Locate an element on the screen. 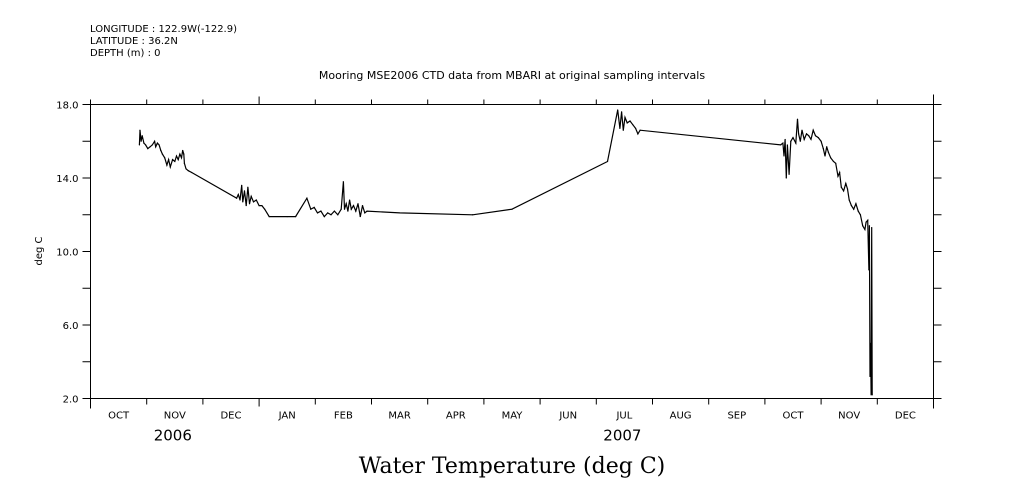 The width and height of the screenshot is (1009, 504). y-tick-label: 14.0 is located at coordinates (67, 179).